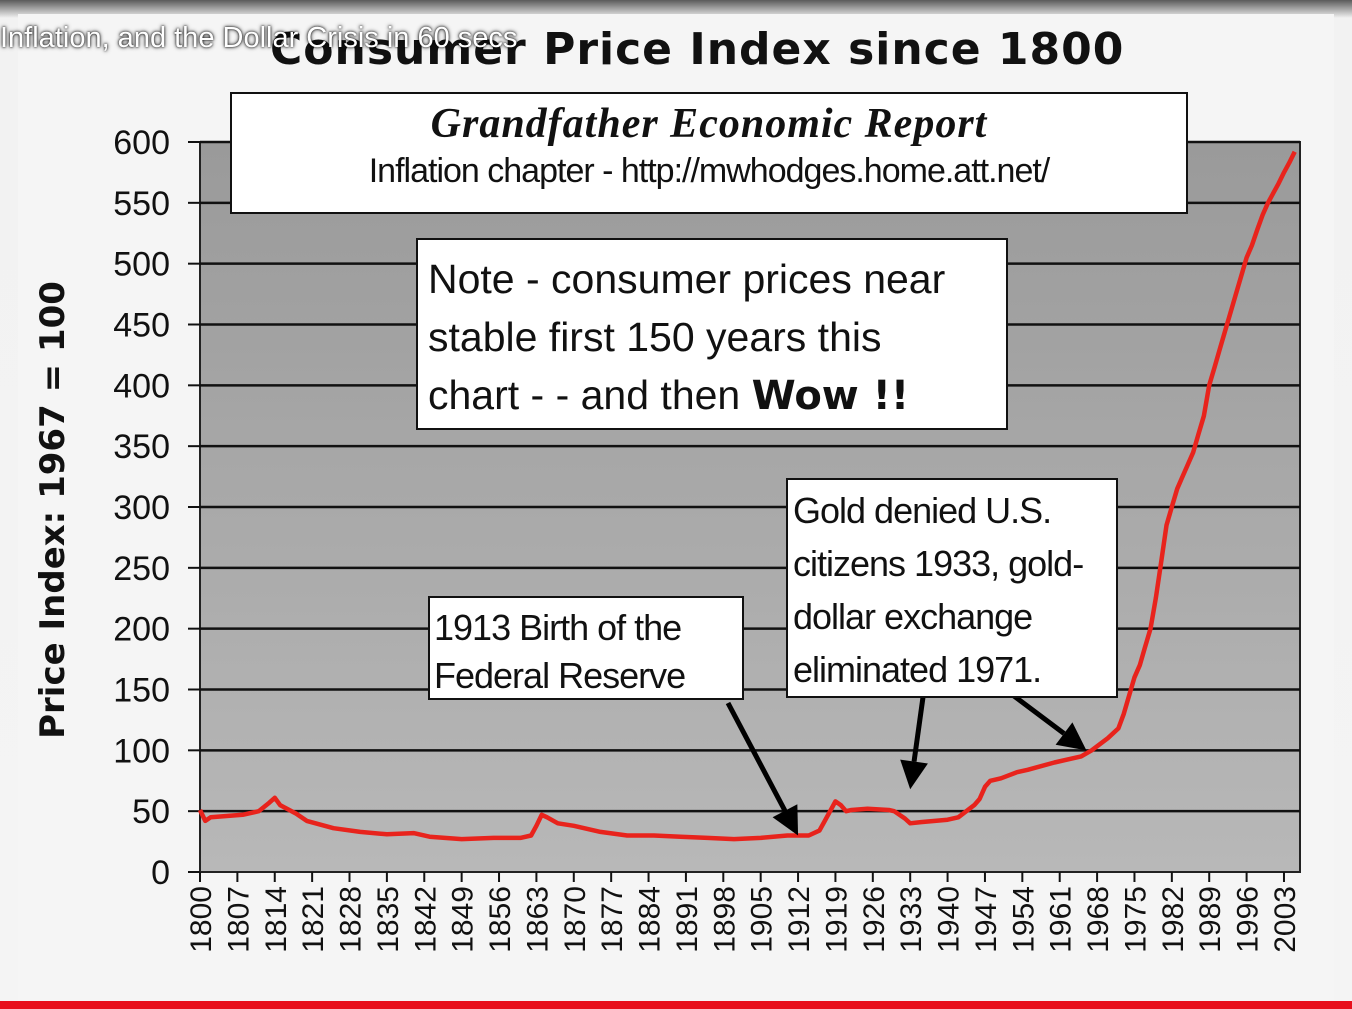  What do you see at coordinates (141, 204) in the screenshot?
I see `ytick-label-550: 550` at bounding box center [141, 204].